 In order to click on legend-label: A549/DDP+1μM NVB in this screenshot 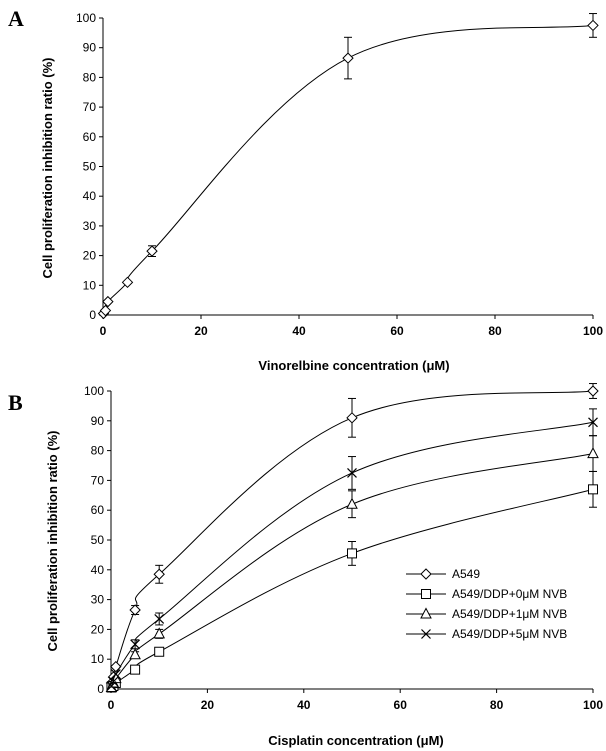, I will do `click(509, 614)`.